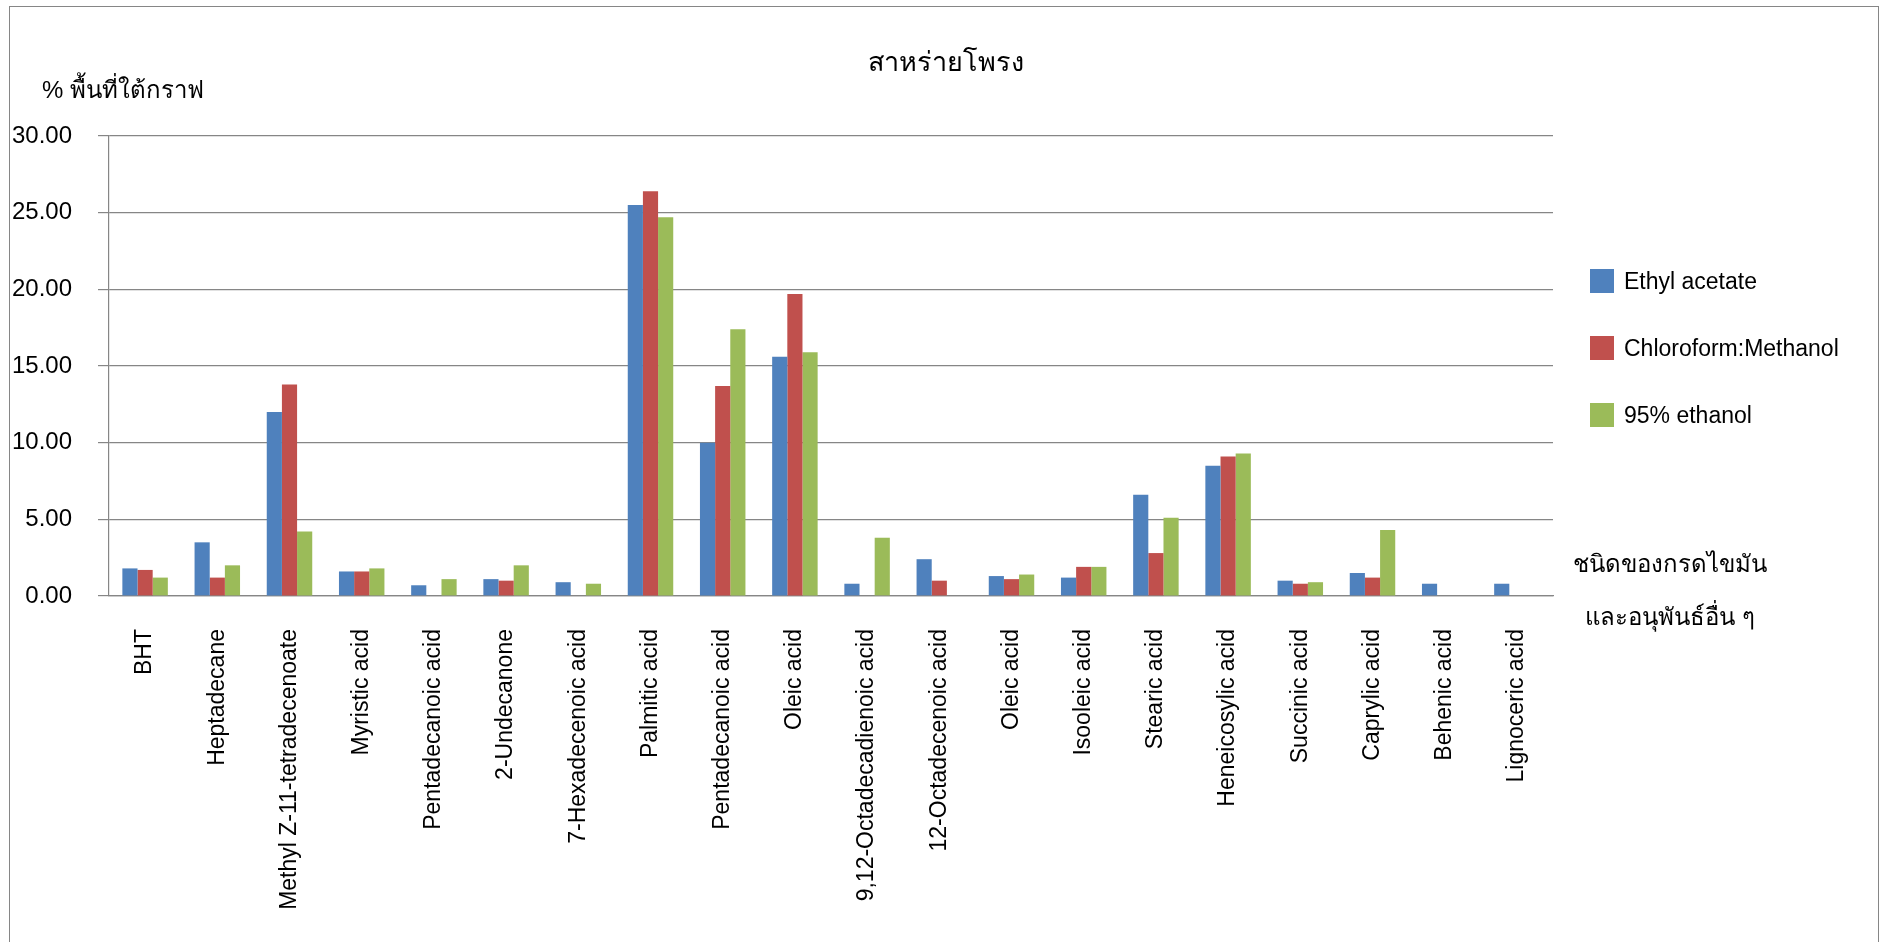  I want to click on x-tick-label: Stearic acid, so click(1154, 689).